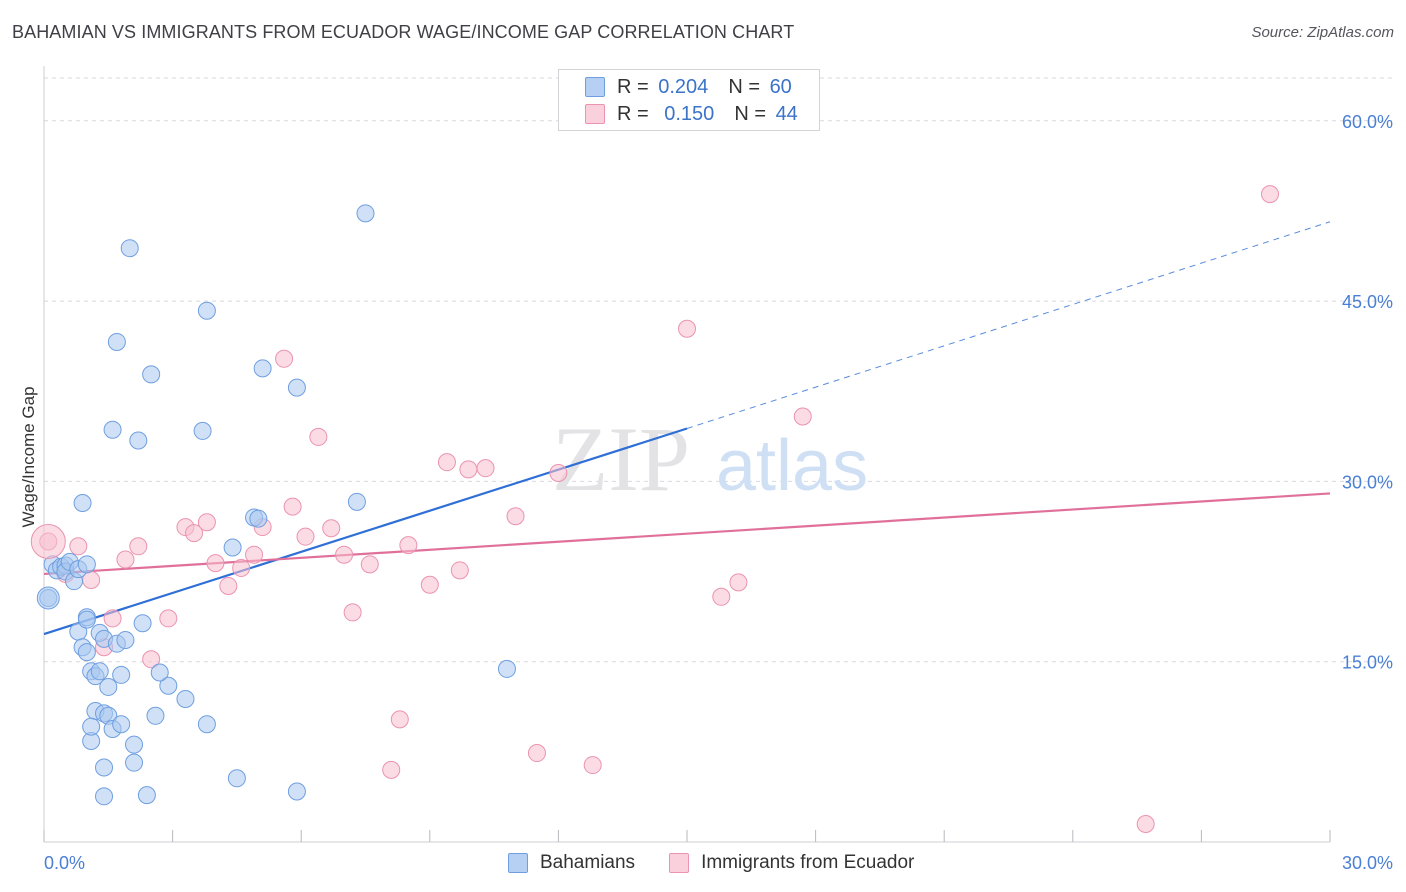 The height and width of the screenshot is (892, 1406). Describe the element at coordinates (28, 456) in the screenshot. I see `y-axis-label: Wage/Income Gap` at that location.